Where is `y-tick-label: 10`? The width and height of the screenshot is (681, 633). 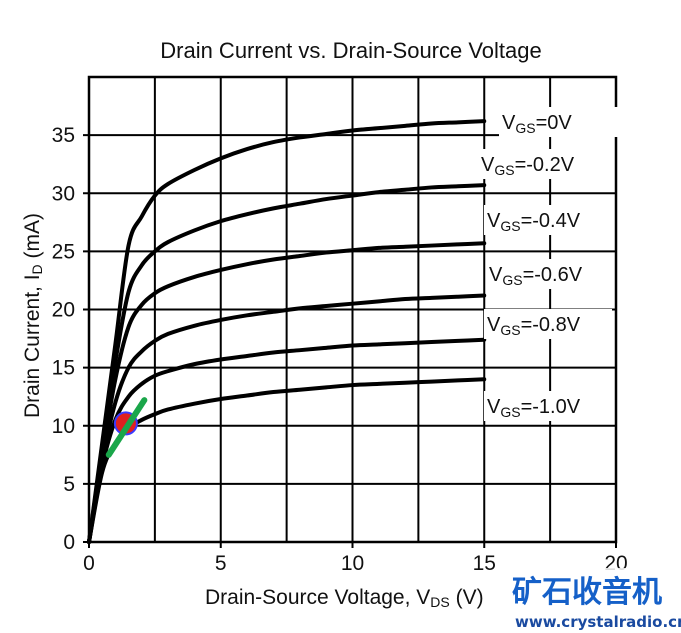 y-tick-label: 10 is located at coordinates (63, 426).